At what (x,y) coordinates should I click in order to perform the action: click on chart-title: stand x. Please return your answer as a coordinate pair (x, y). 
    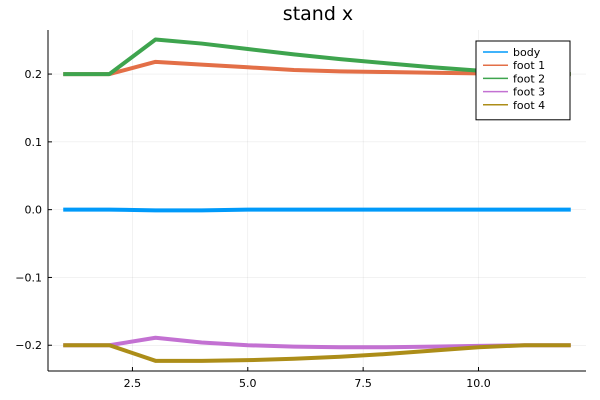
    Looking at the image, I should click on (318, 14).